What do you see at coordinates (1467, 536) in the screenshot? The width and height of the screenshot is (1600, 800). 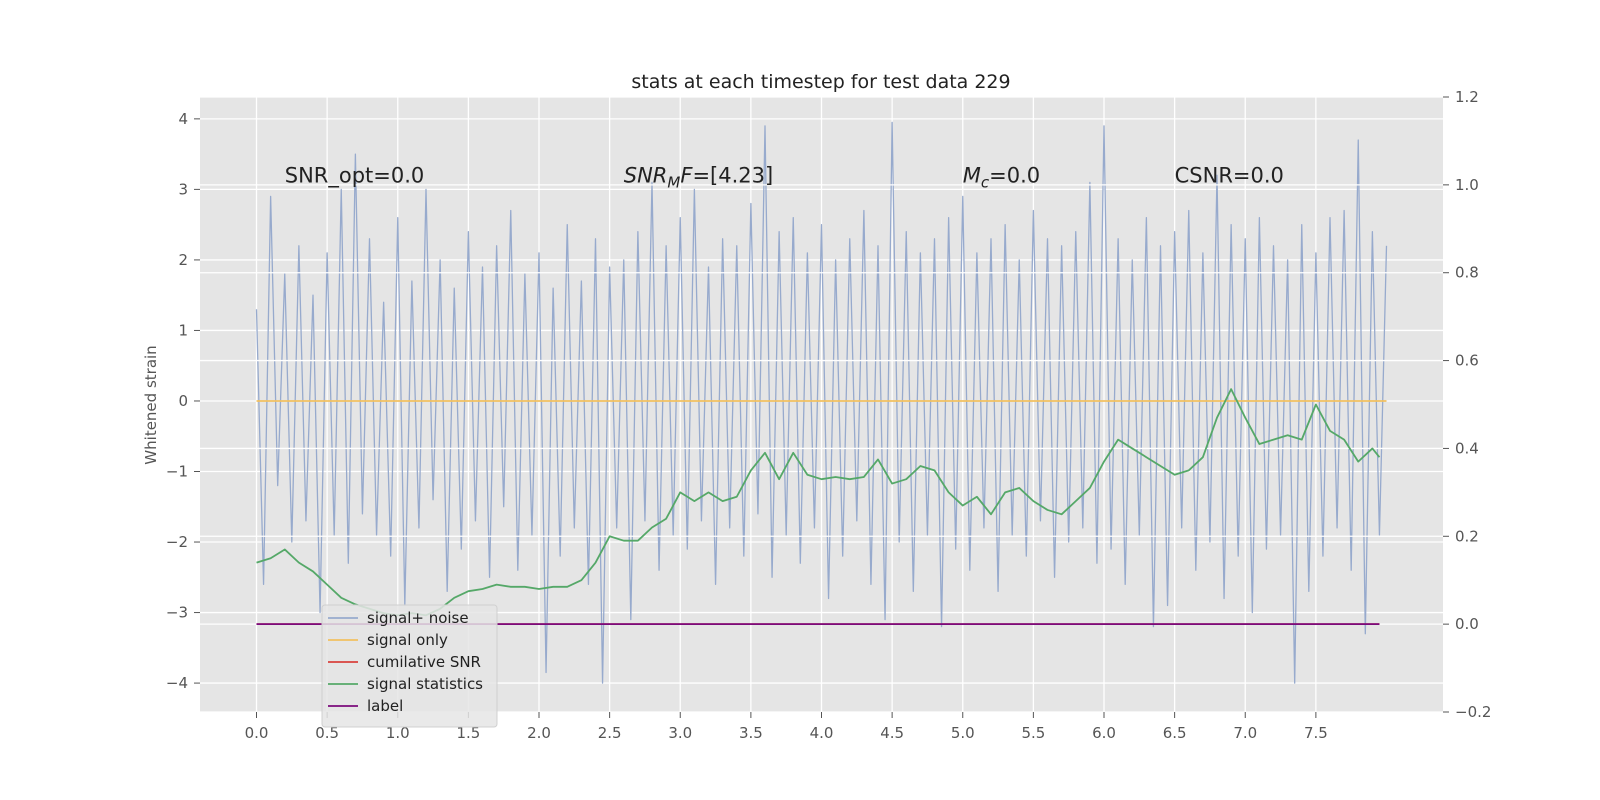 I see `y2-tick-label: 0.2` at bounding box center [1467, 536].